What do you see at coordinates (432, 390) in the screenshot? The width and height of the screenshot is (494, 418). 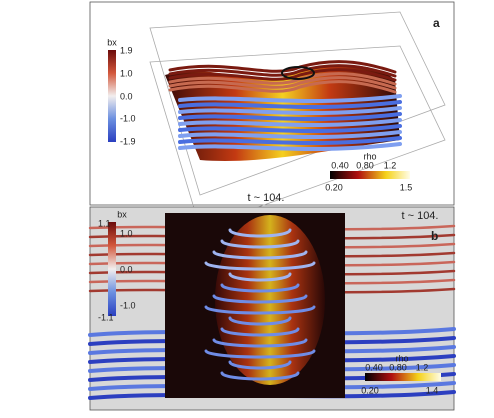 I see `colorbar-tick: 1.4` at bounding box center [432, 390].